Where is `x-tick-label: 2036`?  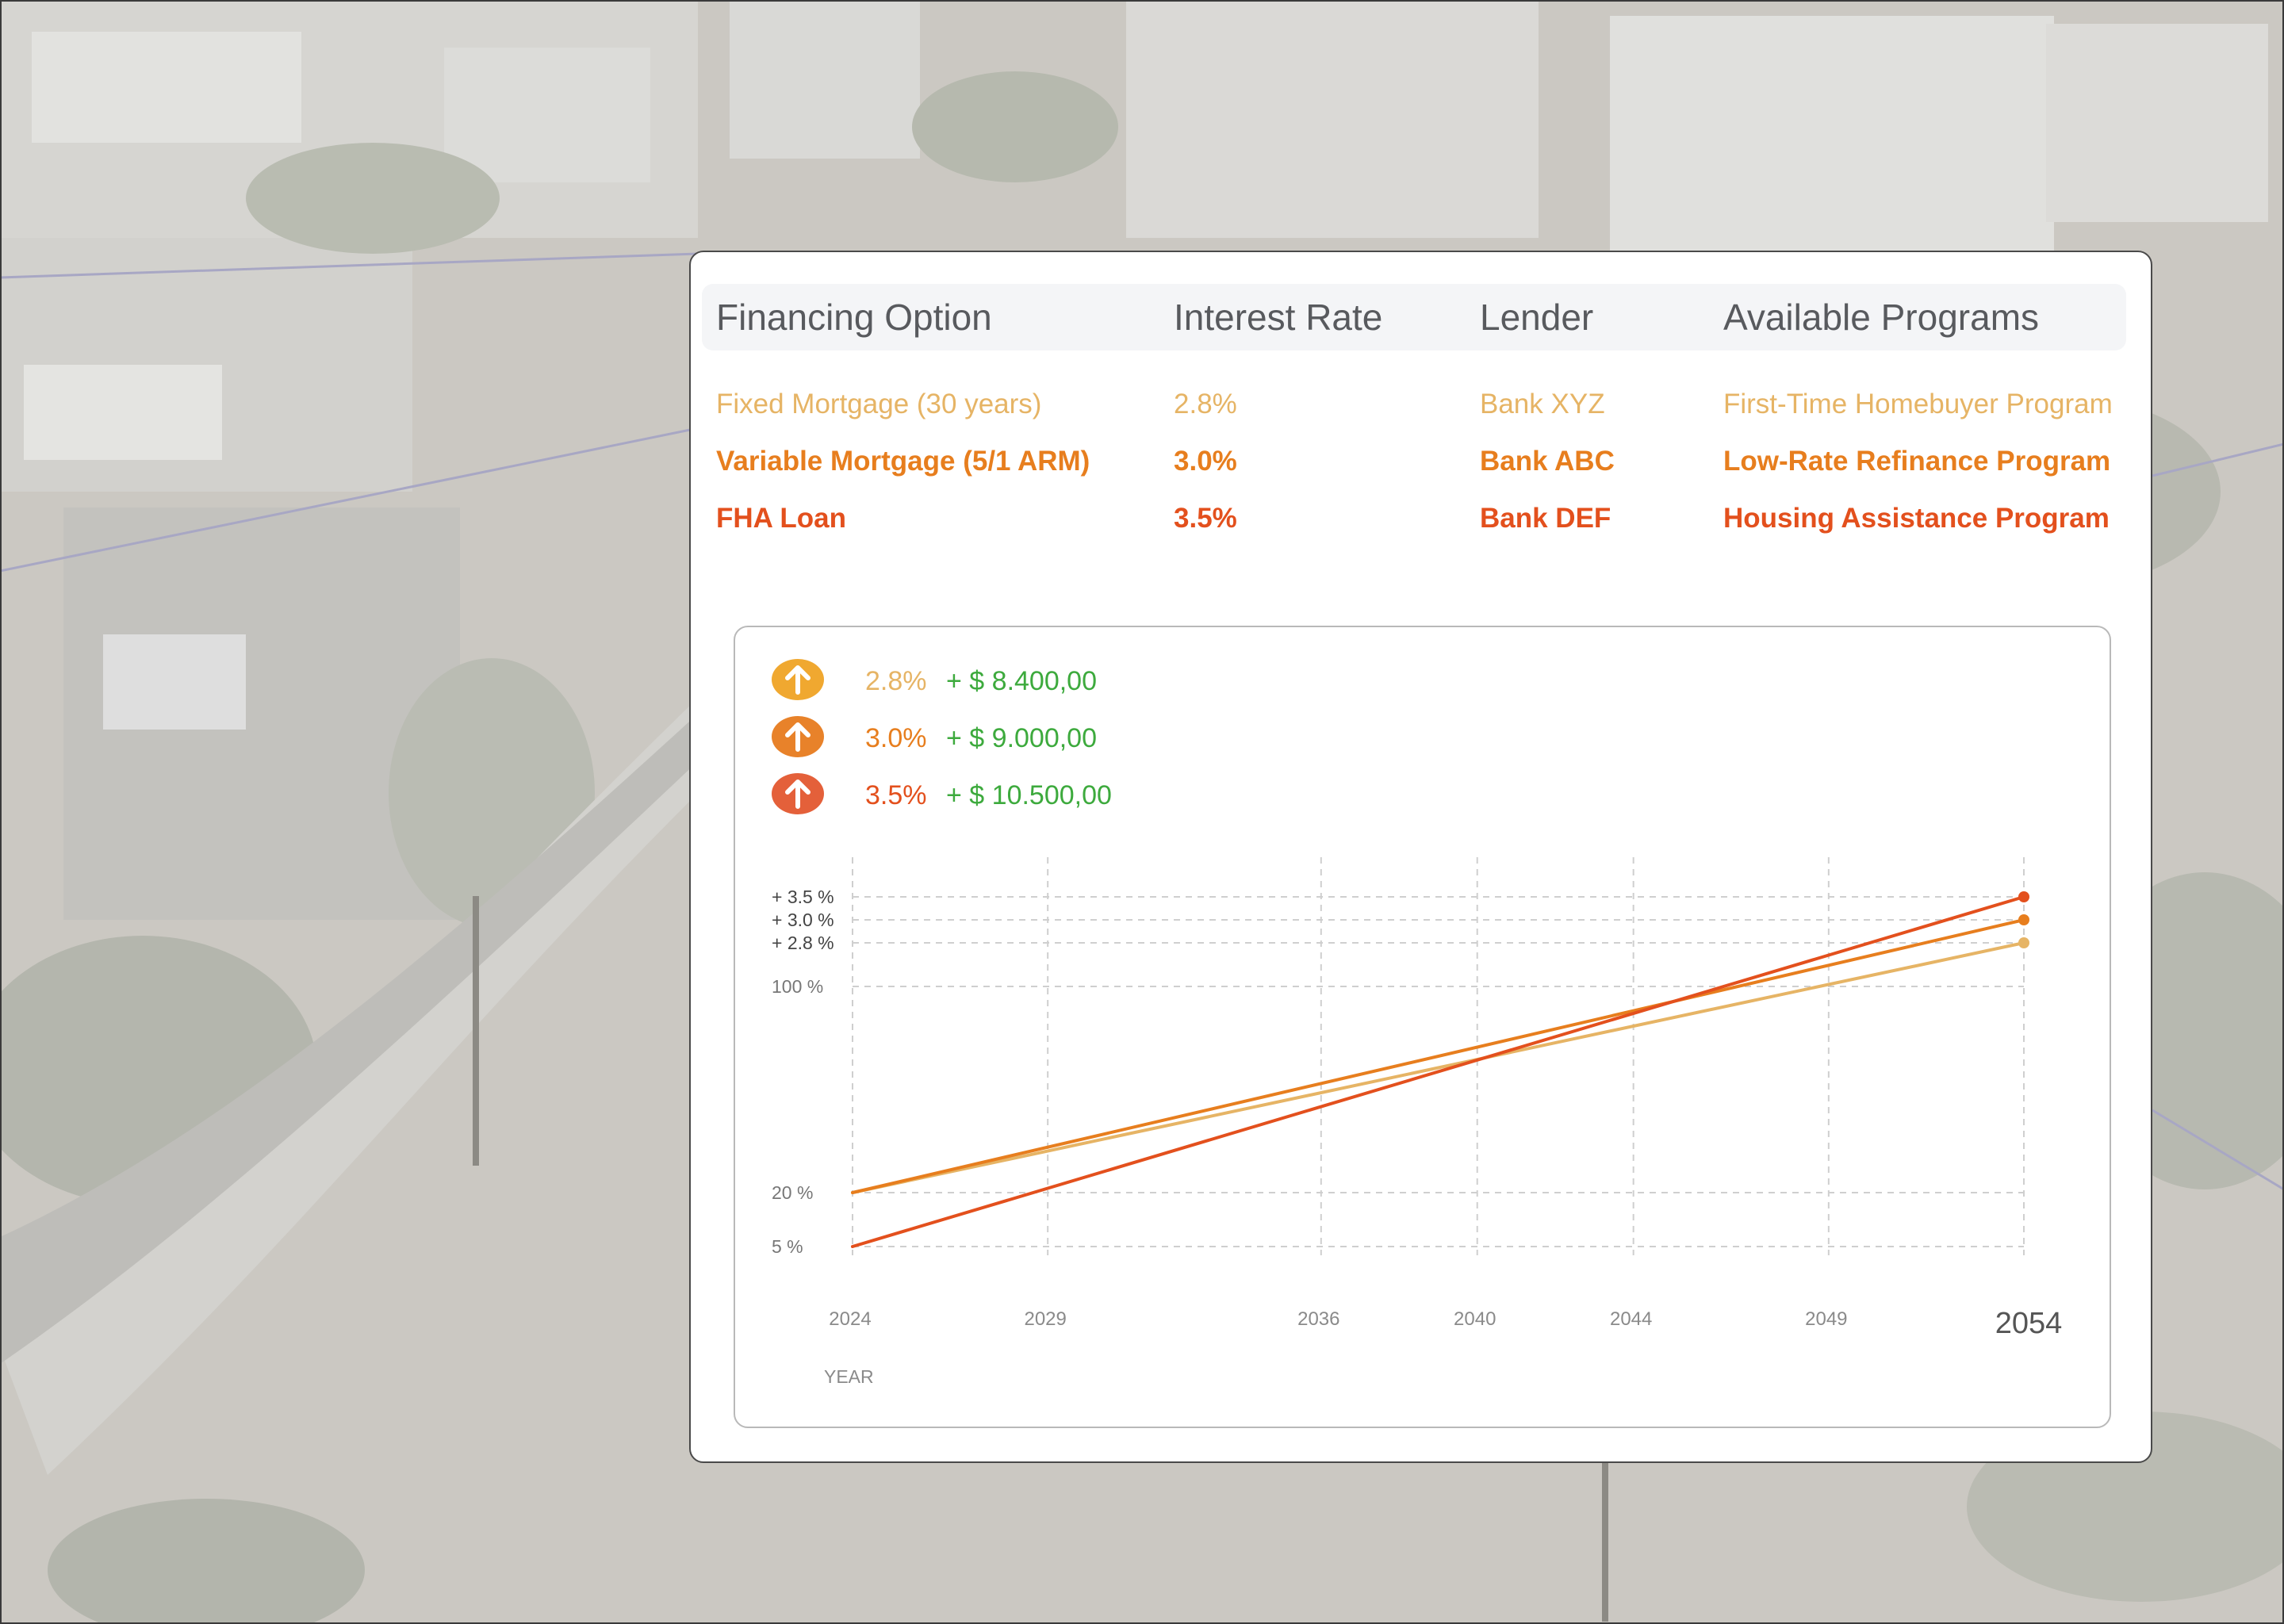 x-tick-label: 2036 is located at coordinates (1318, 1319).